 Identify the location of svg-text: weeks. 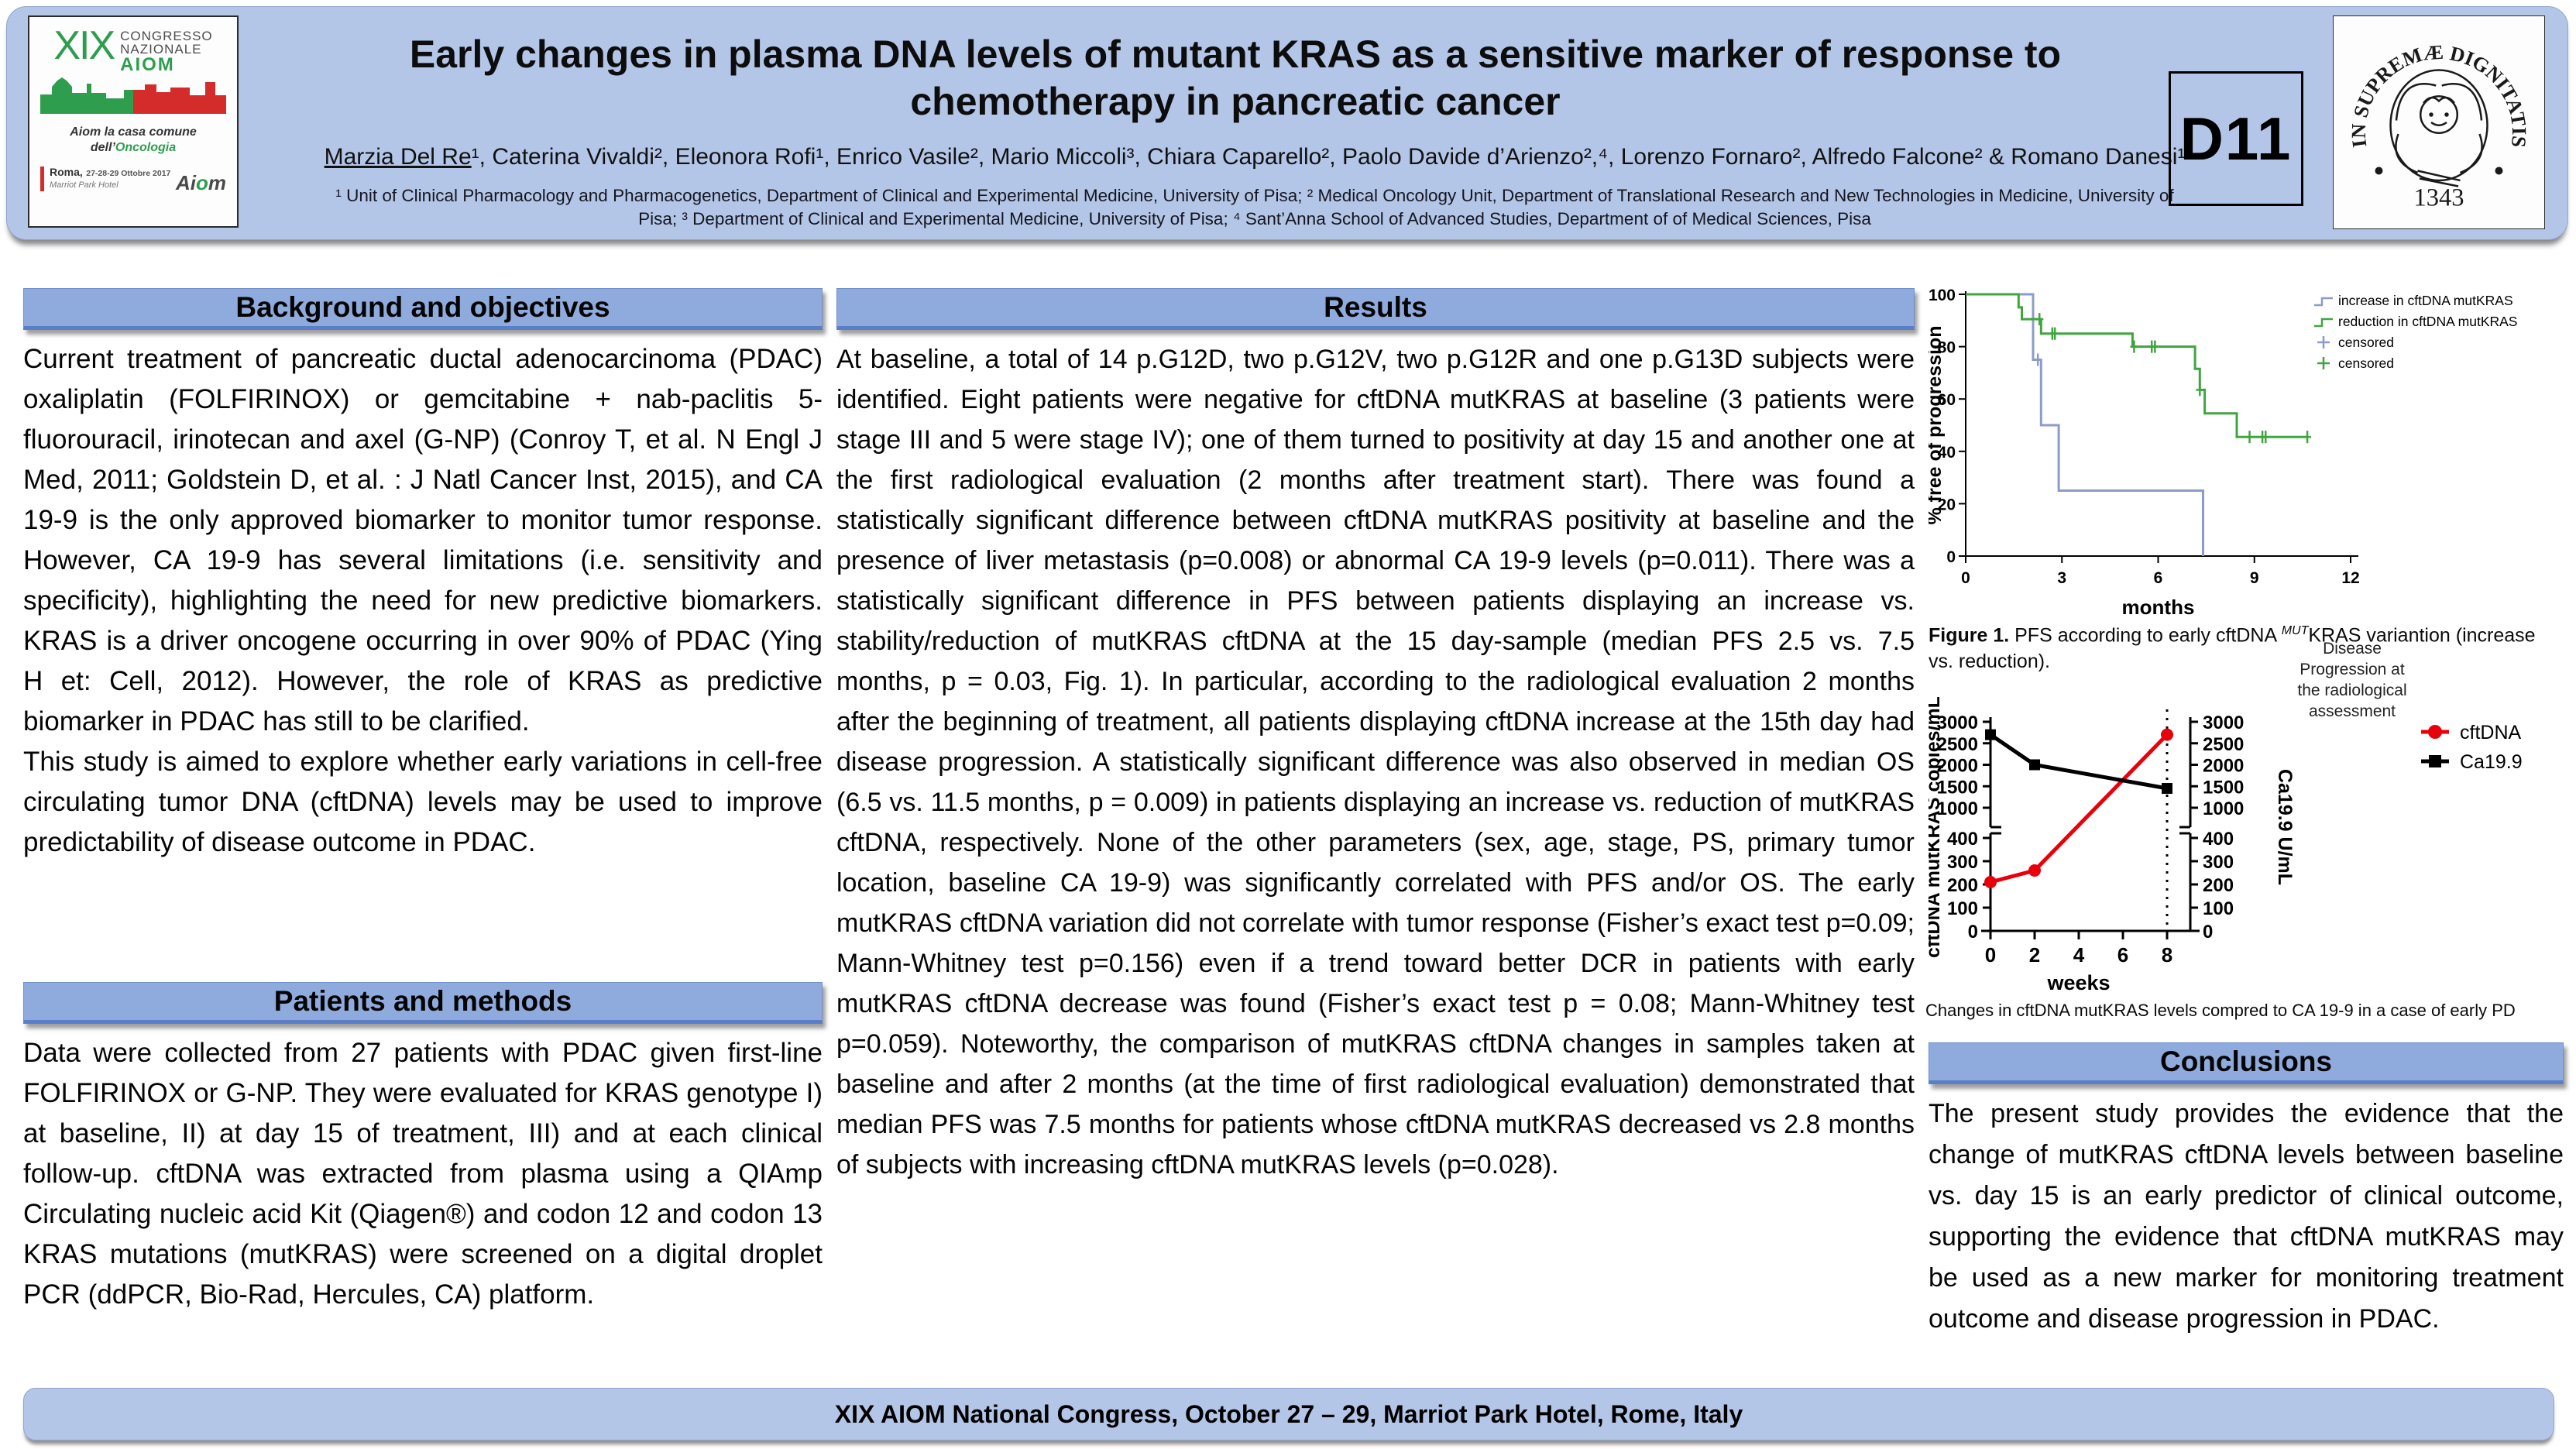
(2078, 983).